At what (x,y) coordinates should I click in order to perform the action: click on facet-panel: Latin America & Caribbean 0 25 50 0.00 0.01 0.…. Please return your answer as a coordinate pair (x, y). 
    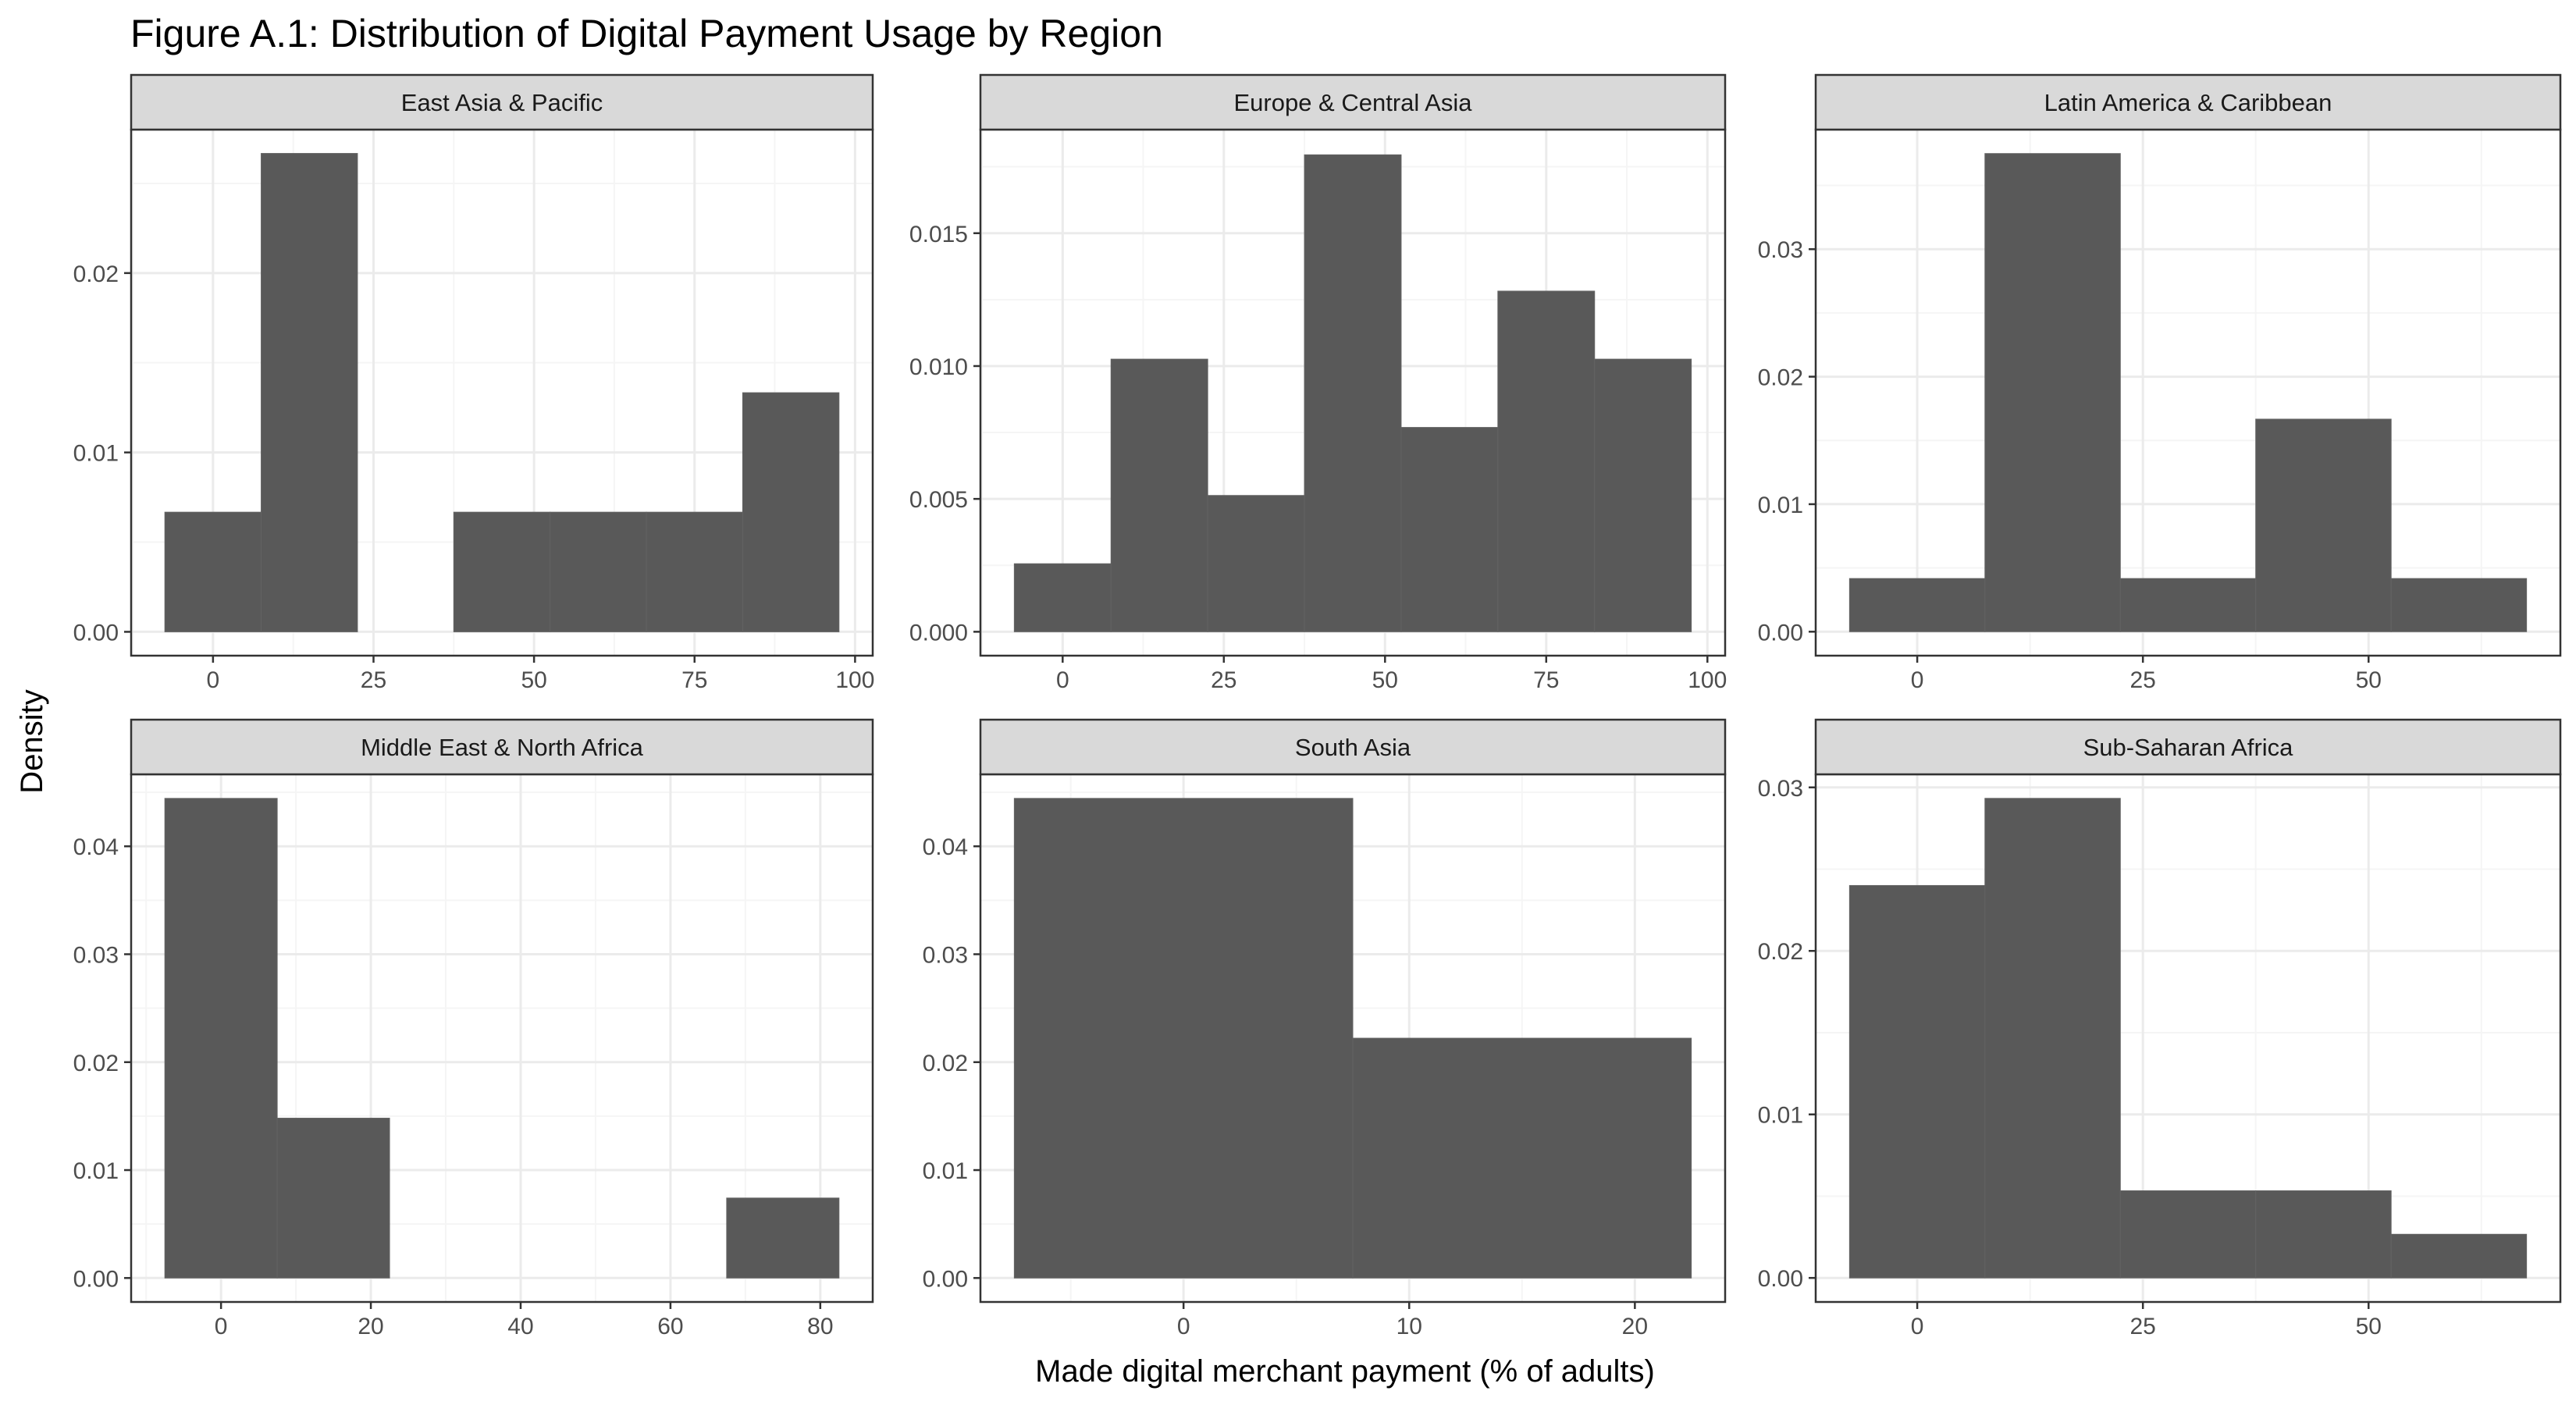
    Looking at the image, I should click on (2160, 383).